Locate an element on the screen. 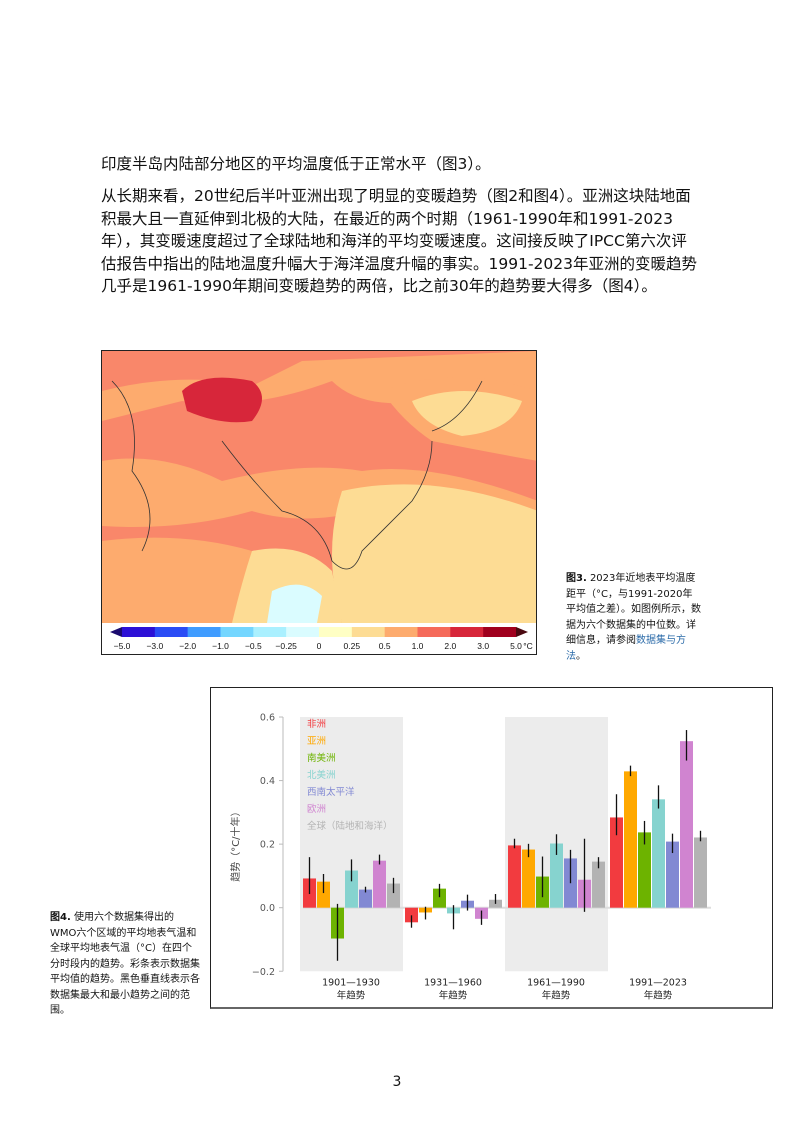 The height and width of the screenshot is (1123, 794). legend-tick-label: −3.0 is located at coordinates (155, 646).